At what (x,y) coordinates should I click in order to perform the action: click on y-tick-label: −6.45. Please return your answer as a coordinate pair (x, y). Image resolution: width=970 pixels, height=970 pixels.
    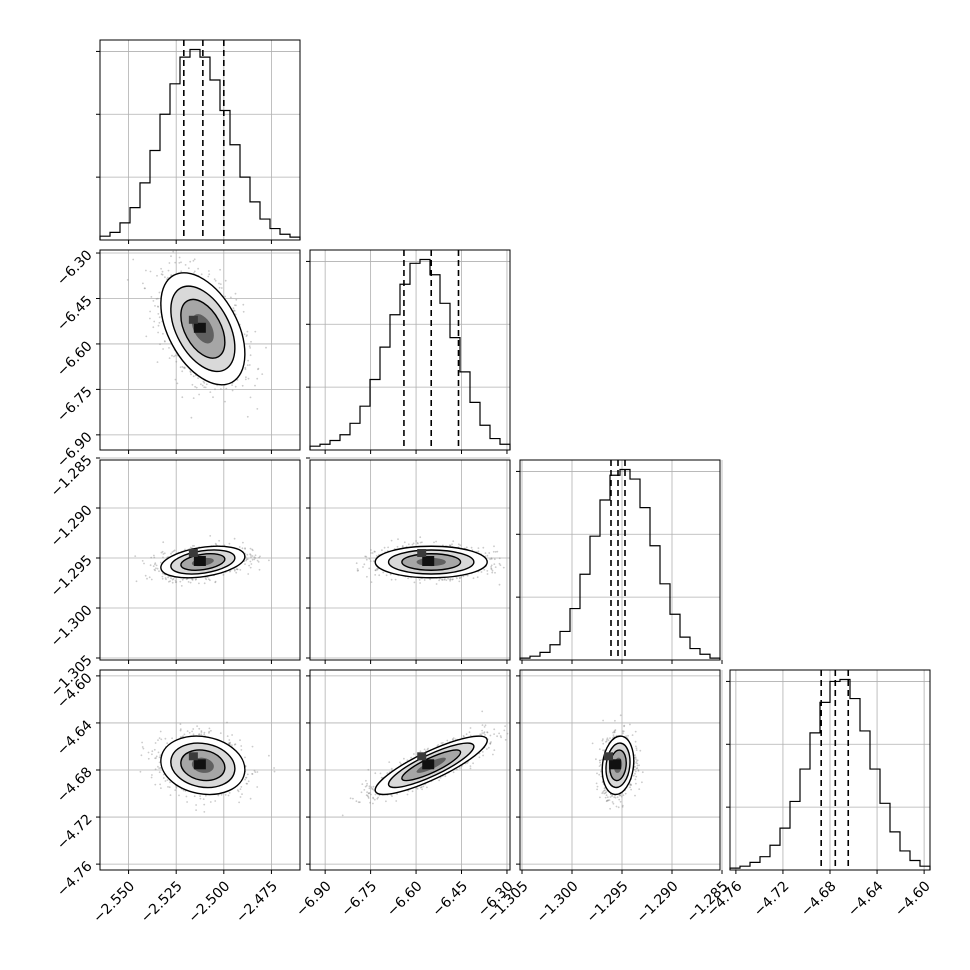
    Looking at the image, I should click on (75, 314).